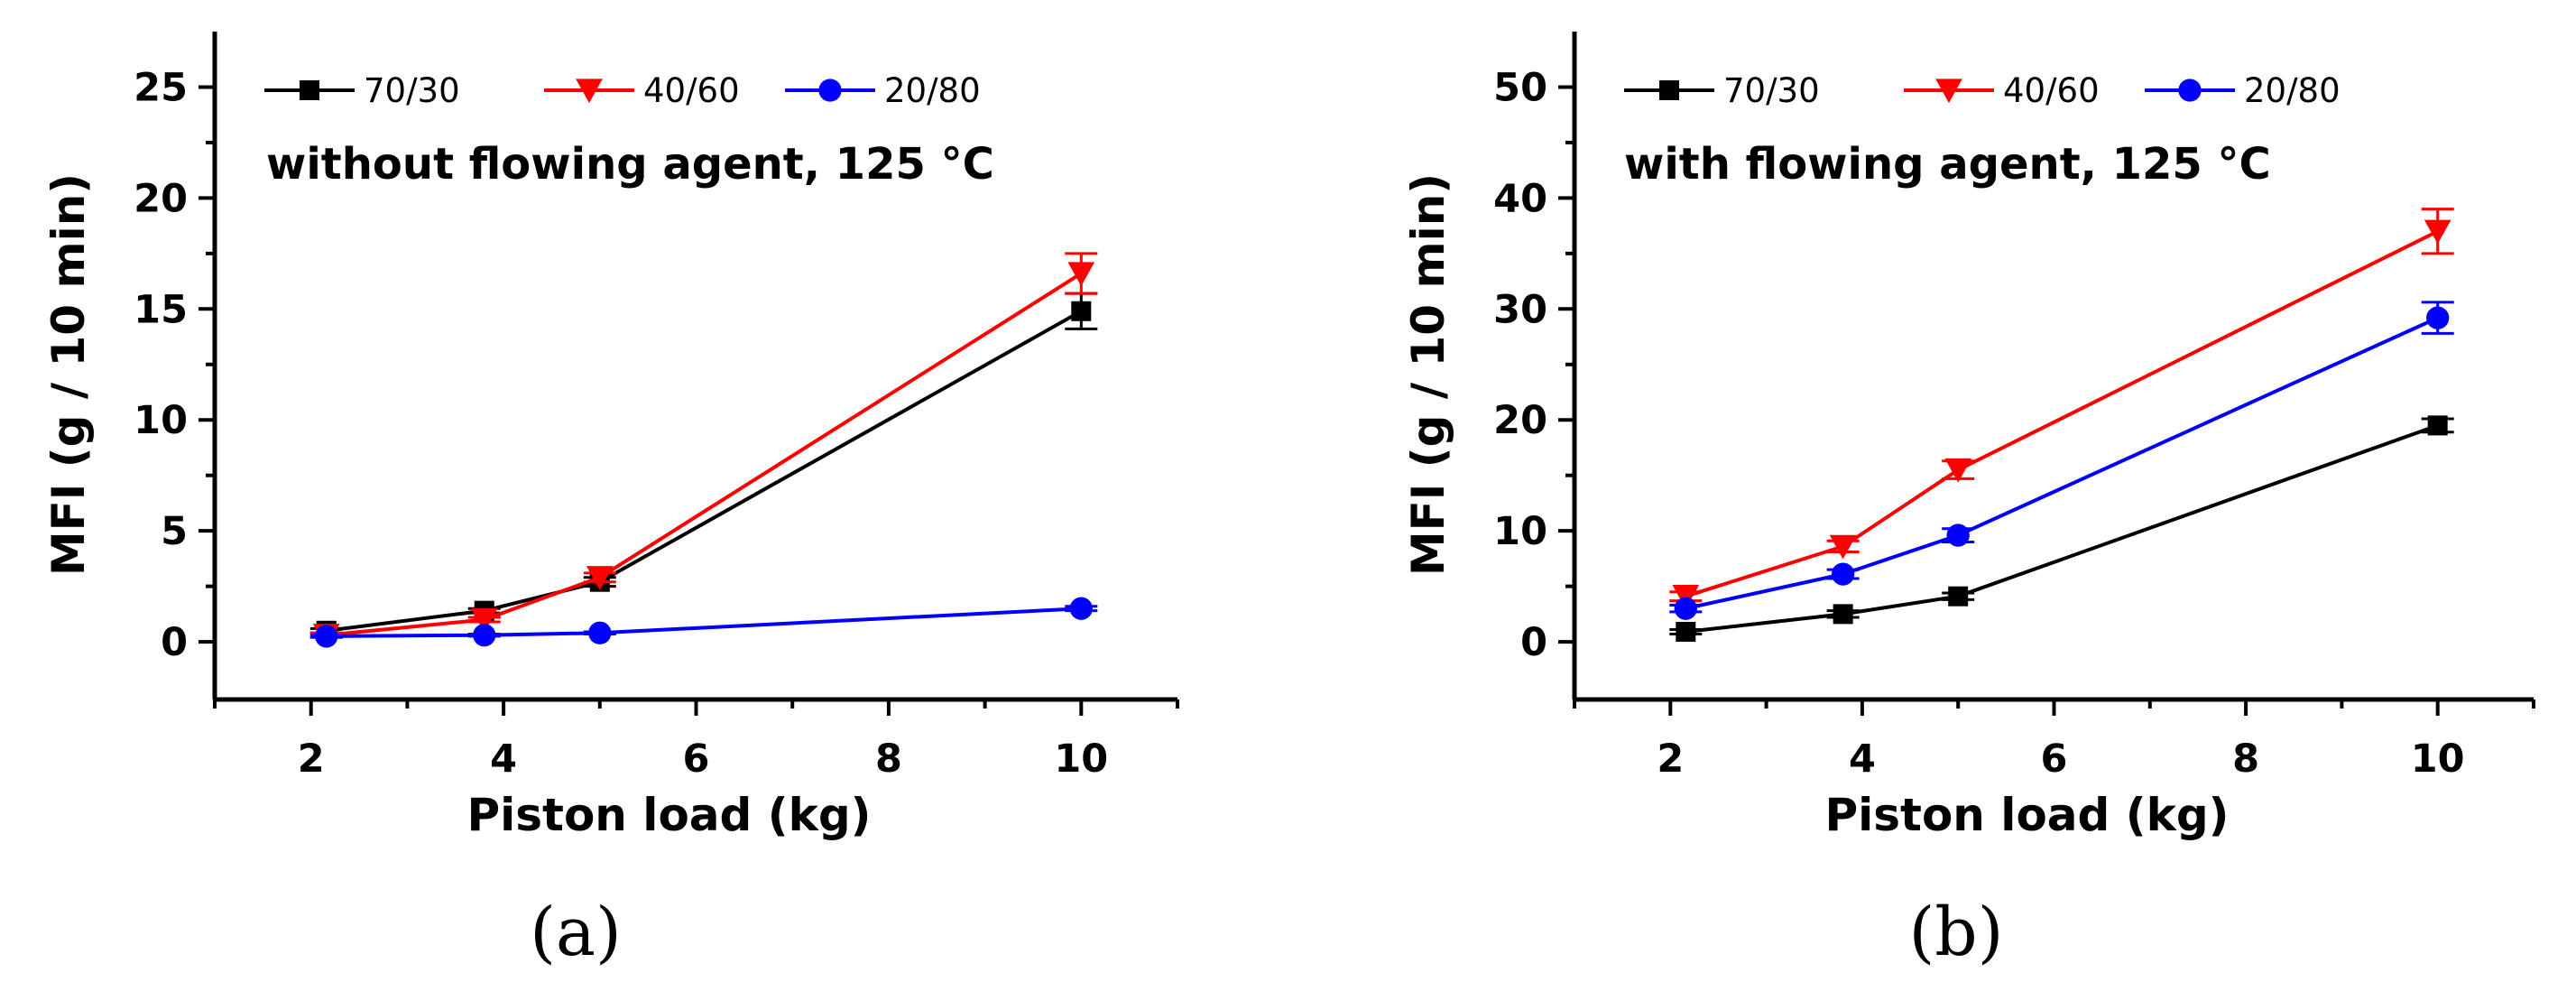 This screenshot has width=2576, height=982. I want to click on y-tick-label: 5, so click(174, 531).